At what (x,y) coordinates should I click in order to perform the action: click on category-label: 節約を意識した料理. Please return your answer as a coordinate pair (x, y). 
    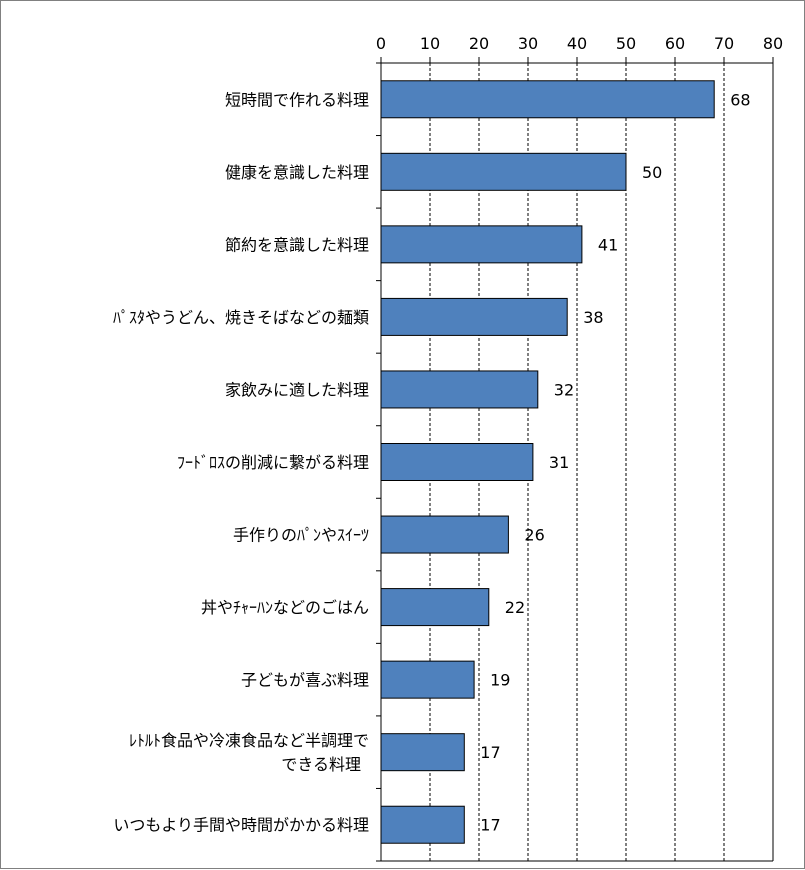
    Looking at the image, I should click on (297, 244).